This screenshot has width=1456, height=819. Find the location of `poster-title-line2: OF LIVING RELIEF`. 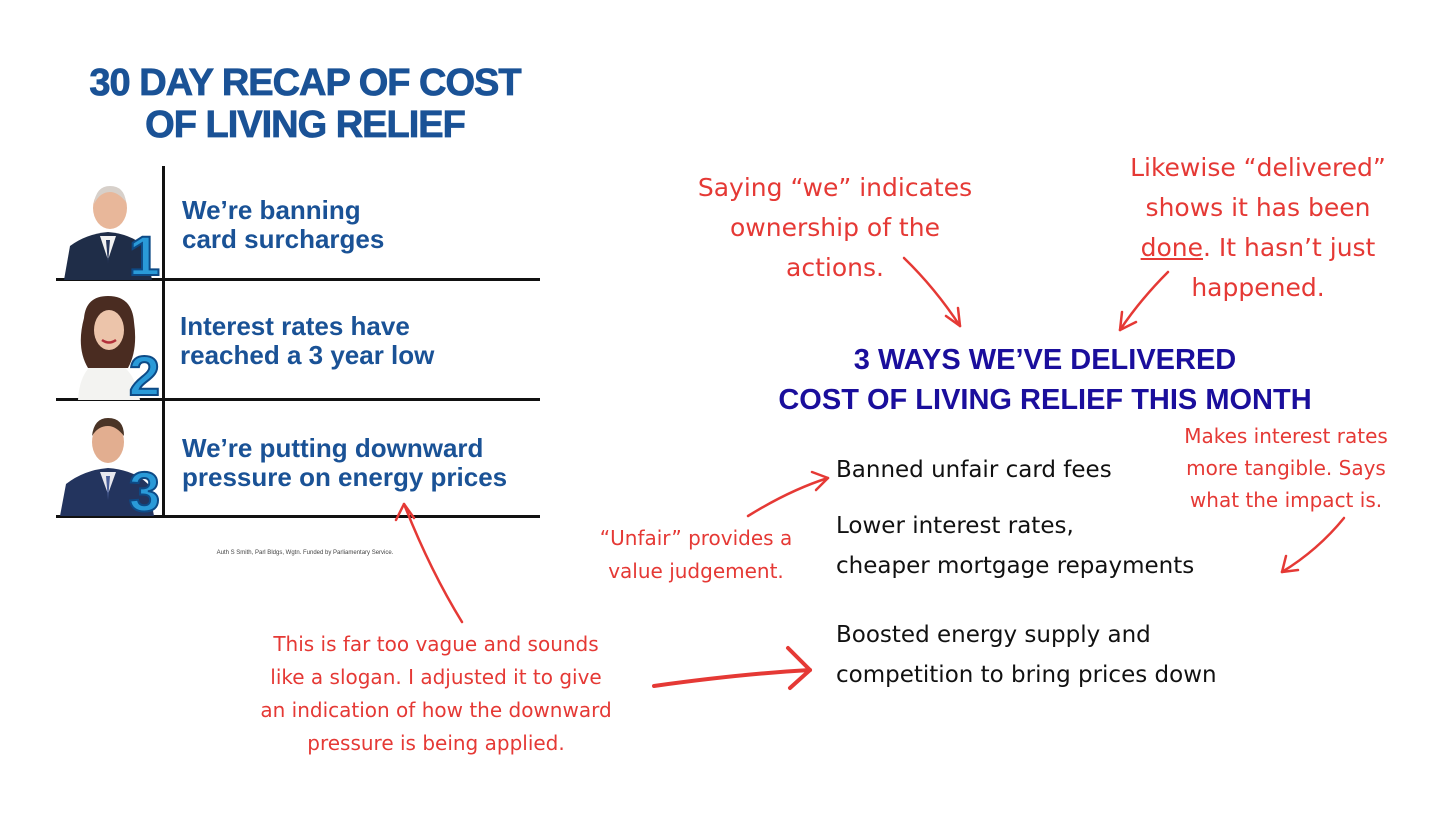

poster-title-line2: OF LIVING RELIEF is located at coordinates (305, 125).